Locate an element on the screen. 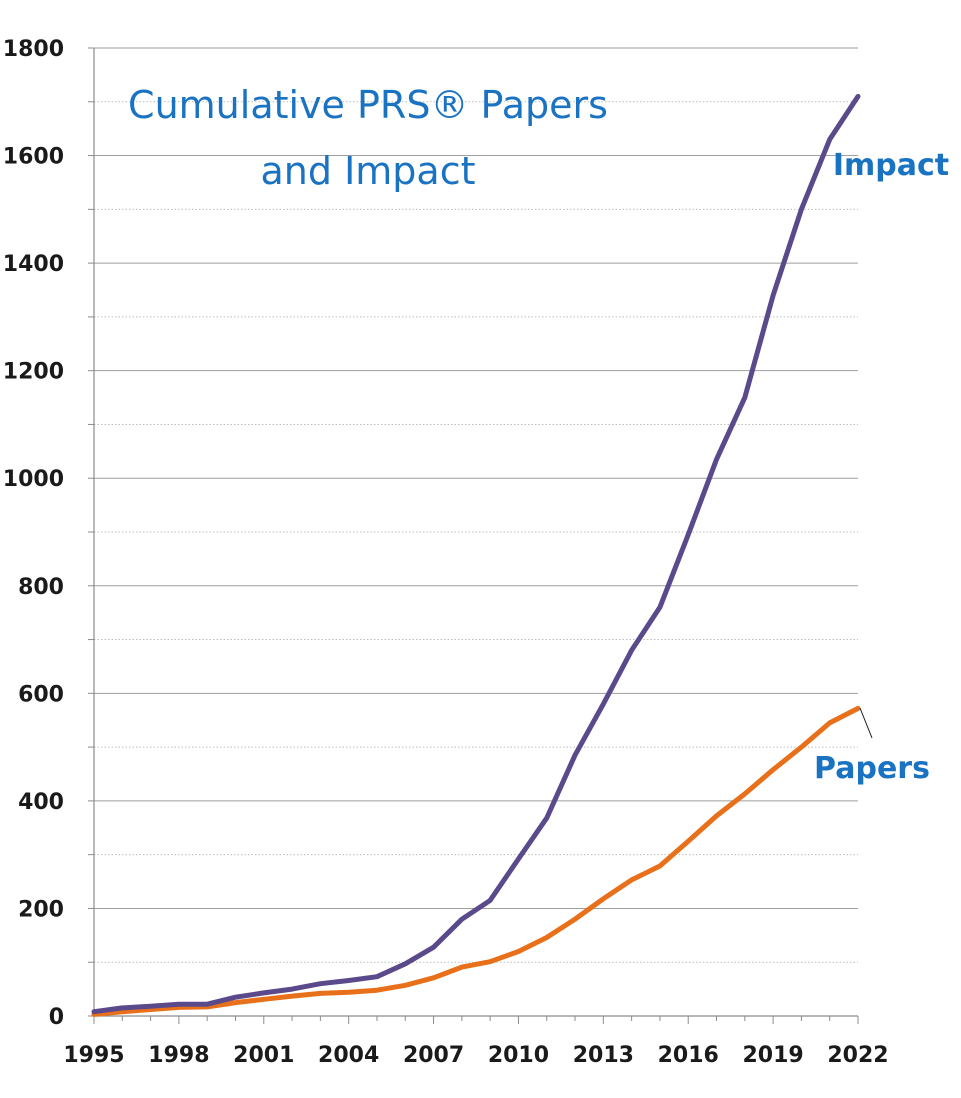 This screenshot has height=1098, width=961. series-label-impact: Impact is located at coordinates (891, 165).